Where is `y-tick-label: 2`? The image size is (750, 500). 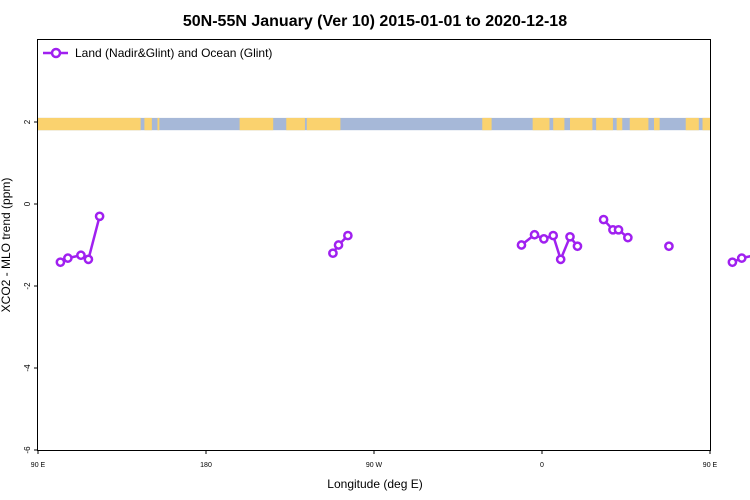 y-tick-label: 2 is located at coordinates (27, 121).